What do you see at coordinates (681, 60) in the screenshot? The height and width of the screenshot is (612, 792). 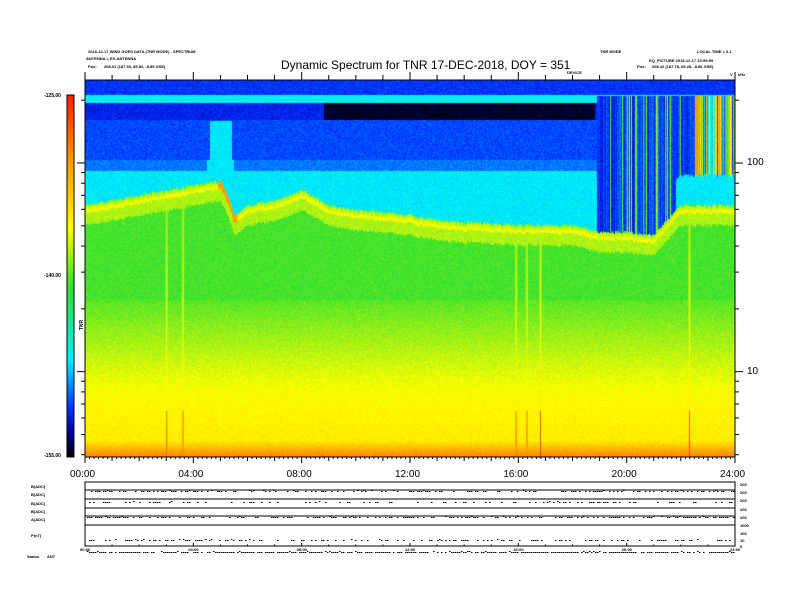 I see `header-right-line3: EQ_PICTURE 2018-12-17 23:59:59` at bounding box center [681, 60].